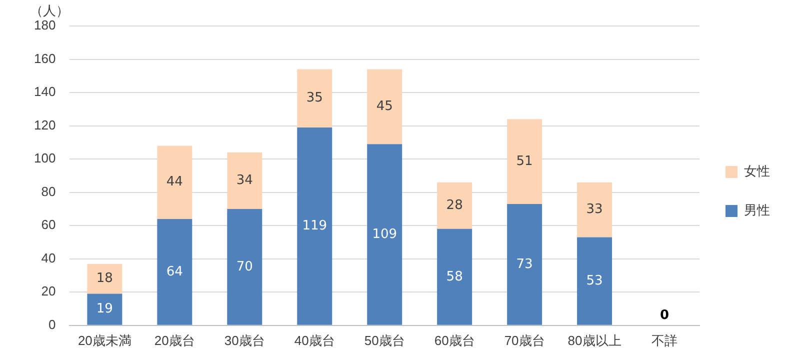 The width and height of the screenshot is (800, 363). Describe the element at coordinates (314, 340) in the screenshot. I see `x-tick-label: 40歳台` at that location.